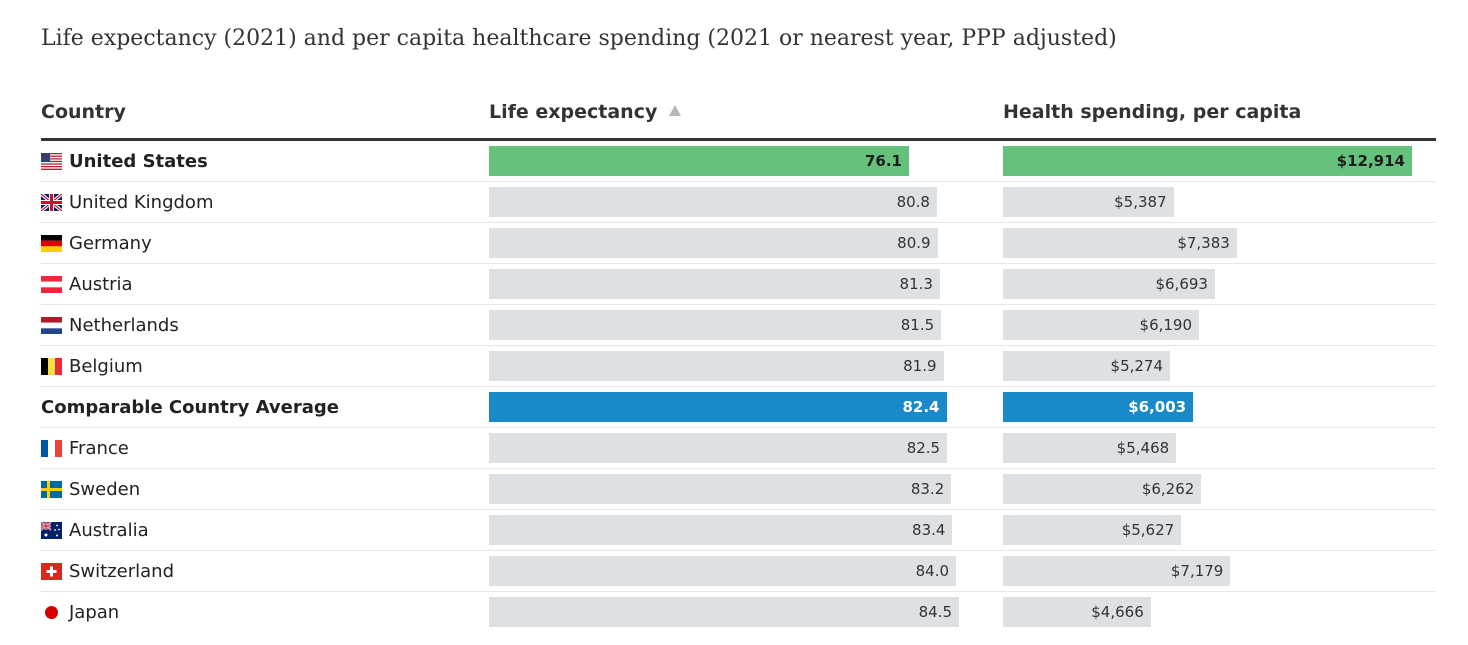  Describe the element at coordinates (718, 407) in the screenshot. I see `life-expectancy-bar: 82.4` at that location.